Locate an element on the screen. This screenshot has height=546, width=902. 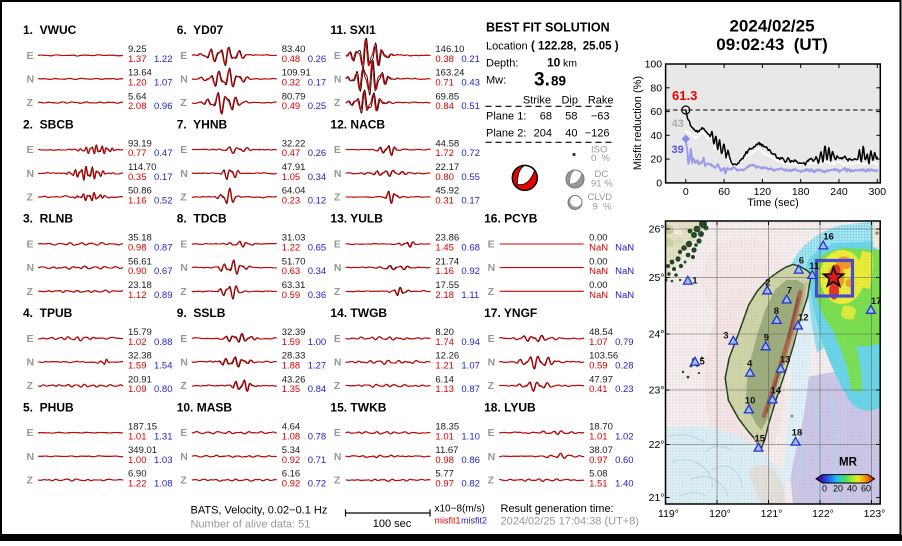
svg-text: 15. TWKB is located at coordinates (358, 407).